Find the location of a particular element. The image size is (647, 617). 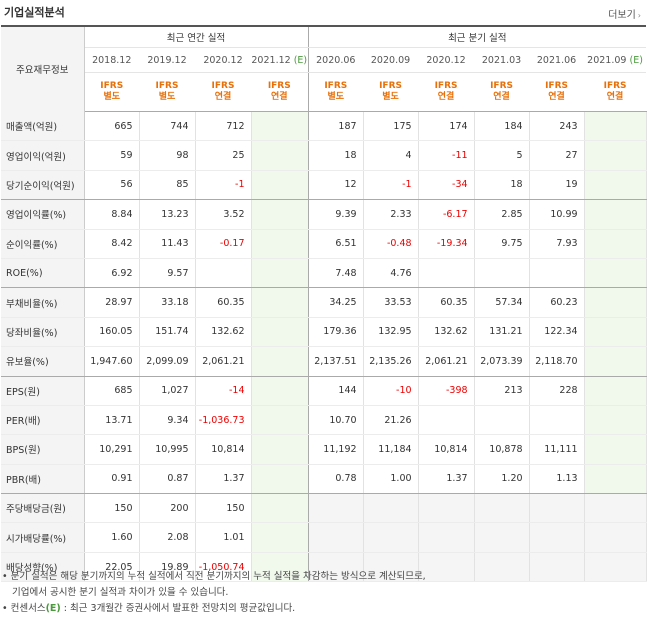

period-quarter-4: 2021.06 is located at coordinates (557, 60).